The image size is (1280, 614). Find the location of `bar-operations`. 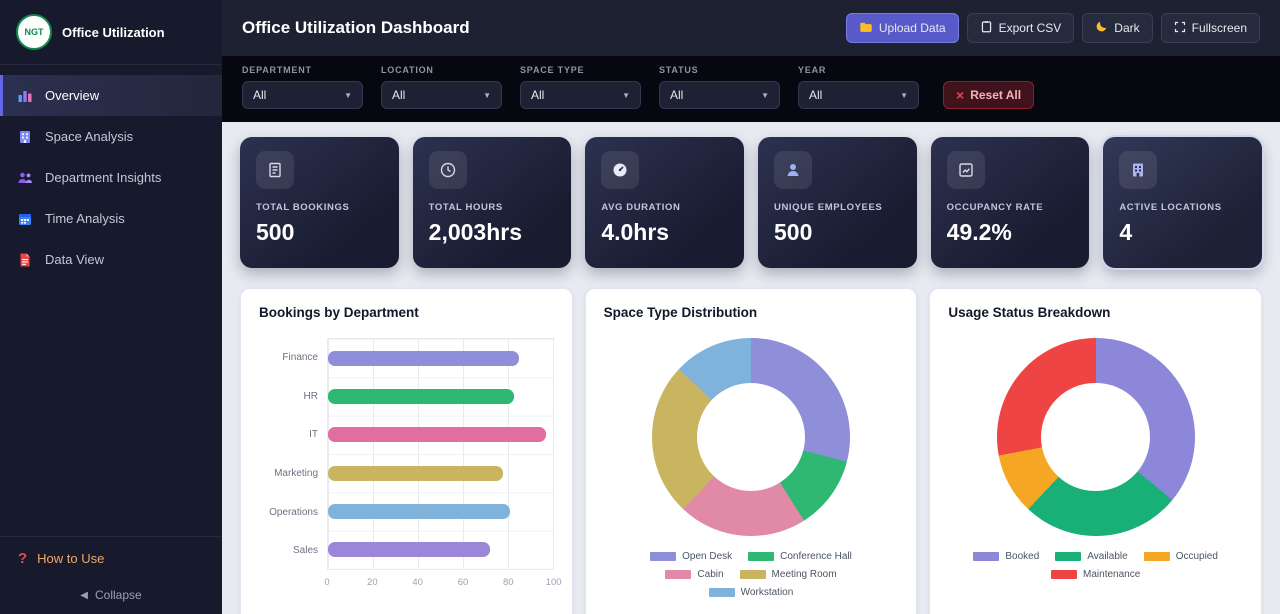

bar-operations is located at coordinates (419, 511).